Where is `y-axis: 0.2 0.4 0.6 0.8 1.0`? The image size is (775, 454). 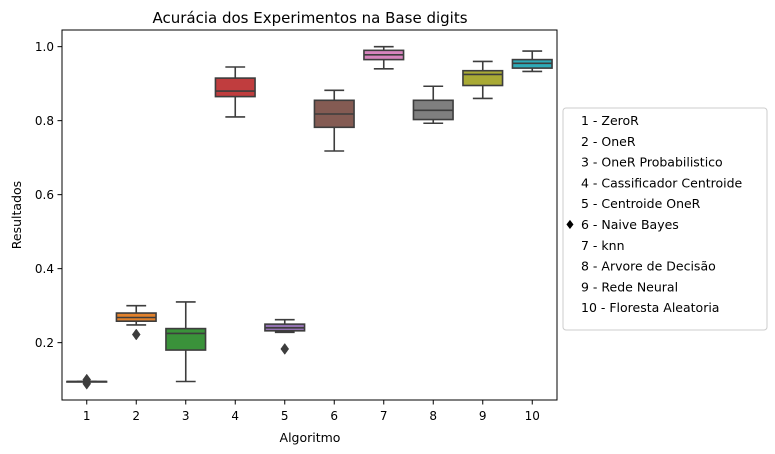
y-axis: 0.2 0.4 0.6 0.8 1.0 is located at coordinates (48, 195).